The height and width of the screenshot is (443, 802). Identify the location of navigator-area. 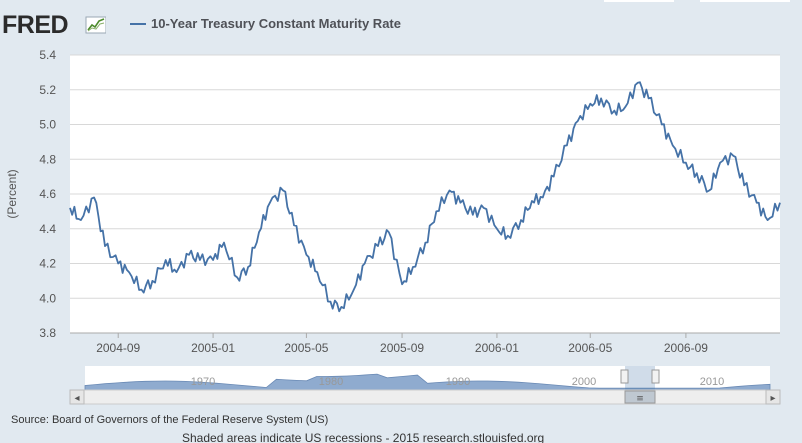
(427, 382).